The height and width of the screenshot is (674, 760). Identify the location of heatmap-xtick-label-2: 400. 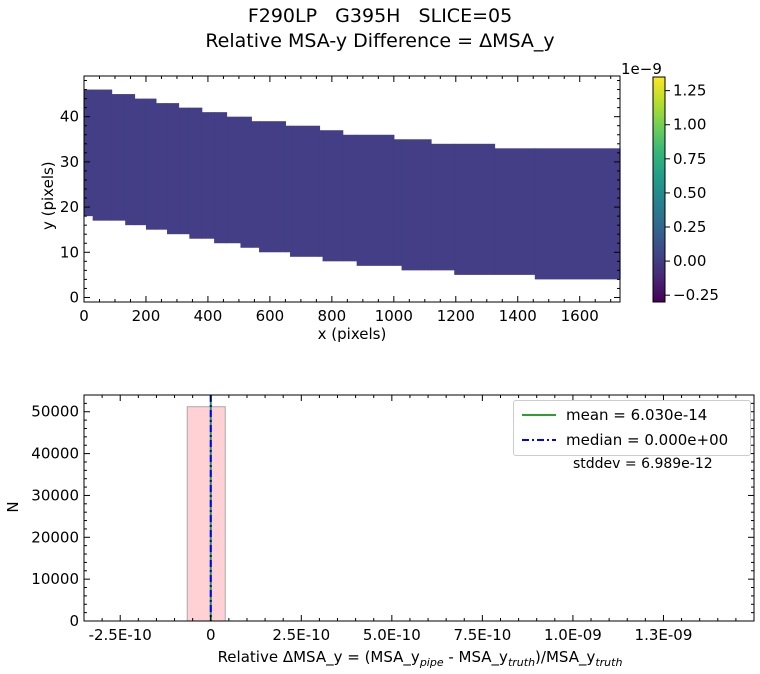
(208, 316).